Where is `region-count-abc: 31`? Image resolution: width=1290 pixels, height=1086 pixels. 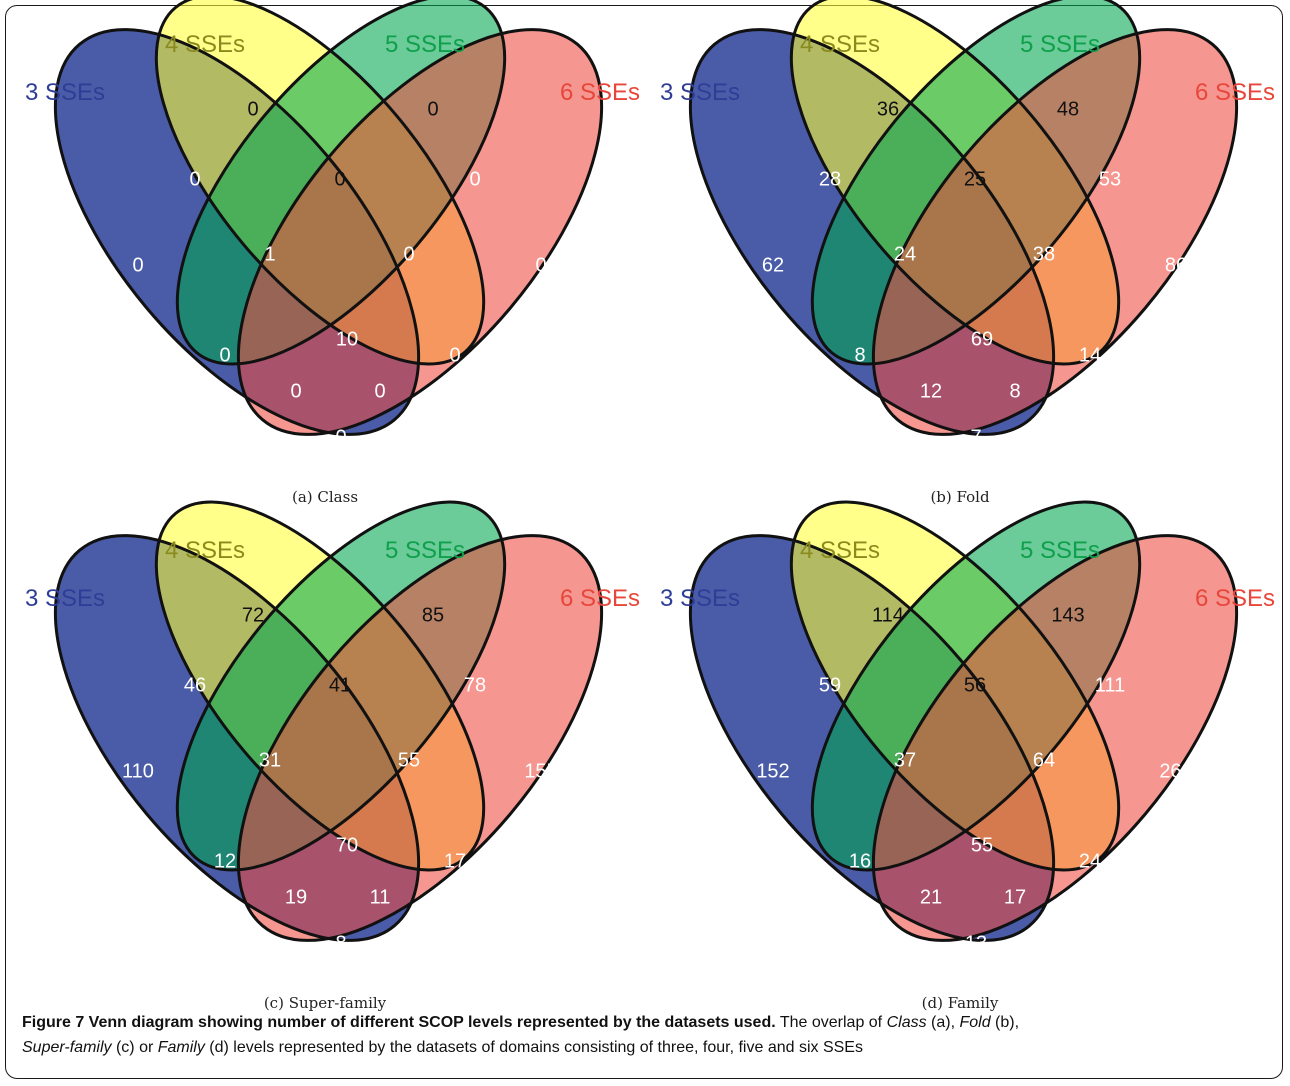
region-count-abc: 31 is located at coordinates (270, 760).